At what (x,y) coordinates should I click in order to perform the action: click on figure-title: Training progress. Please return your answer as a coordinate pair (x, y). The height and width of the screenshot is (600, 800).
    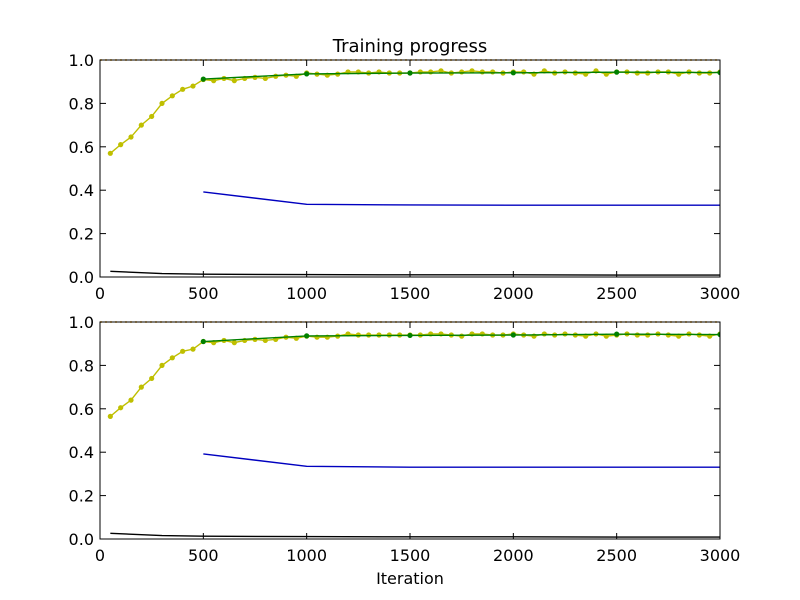
    Looking at the image, I should click on (409, 46).